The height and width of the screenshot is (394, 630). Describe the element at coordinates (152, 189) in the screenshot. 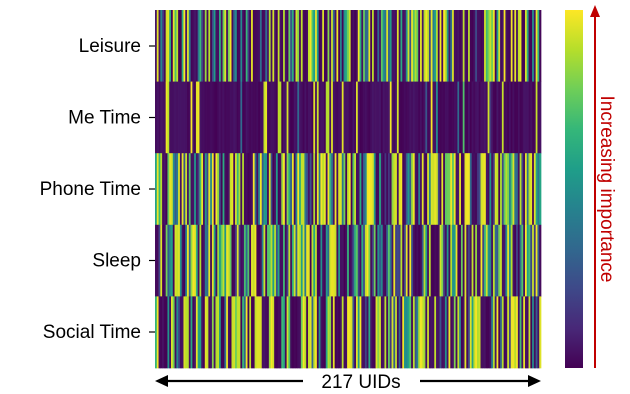

I see `row-ticks` at that location.